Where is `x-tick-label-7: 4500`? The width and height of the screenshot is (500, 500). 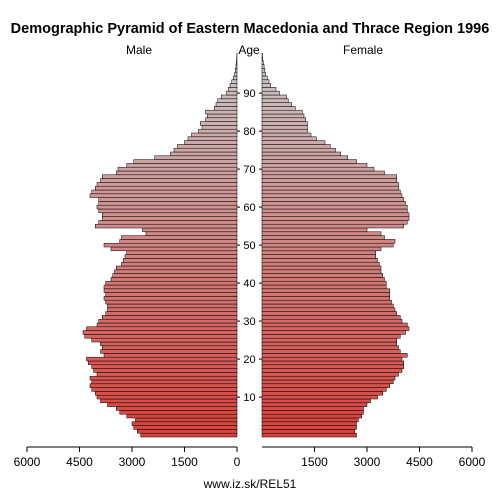
x-tick-label-7: 4500 is located at coordinates (419, 462).